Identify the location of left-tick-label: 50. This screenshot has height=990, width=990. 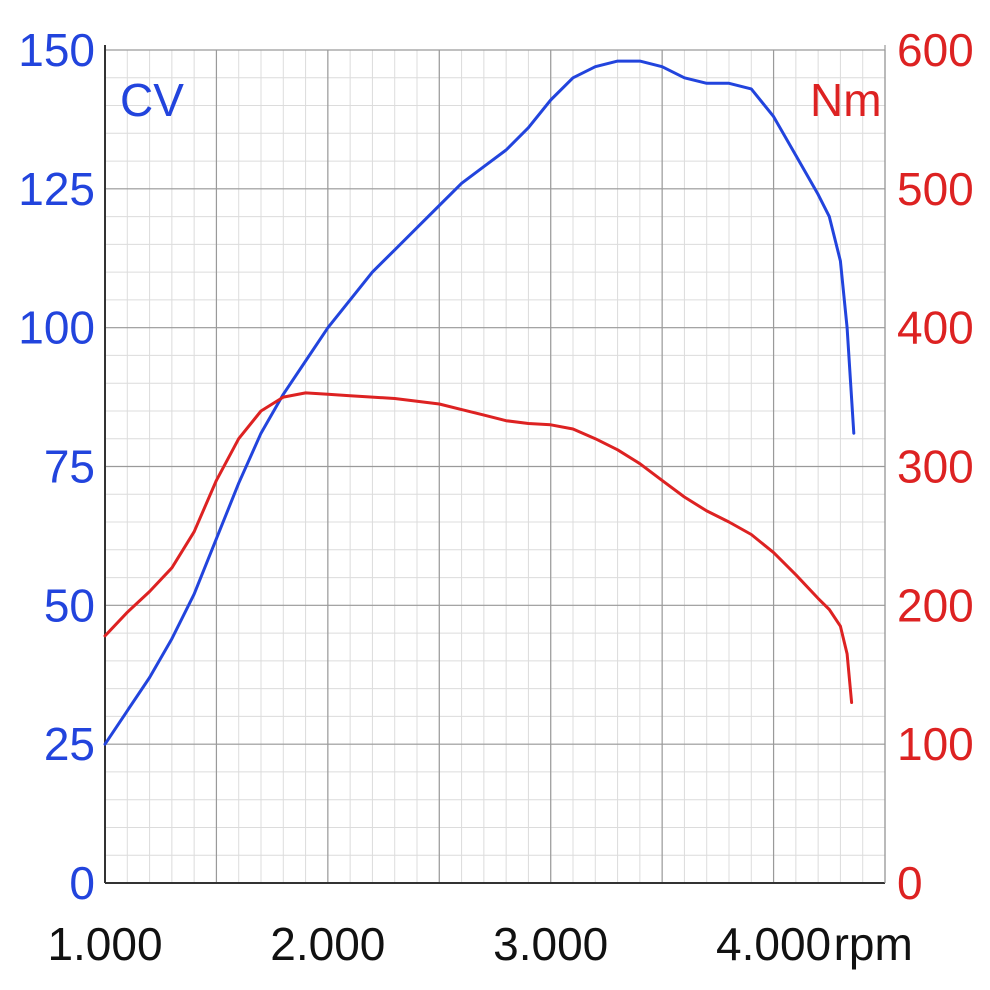
(69, 605).